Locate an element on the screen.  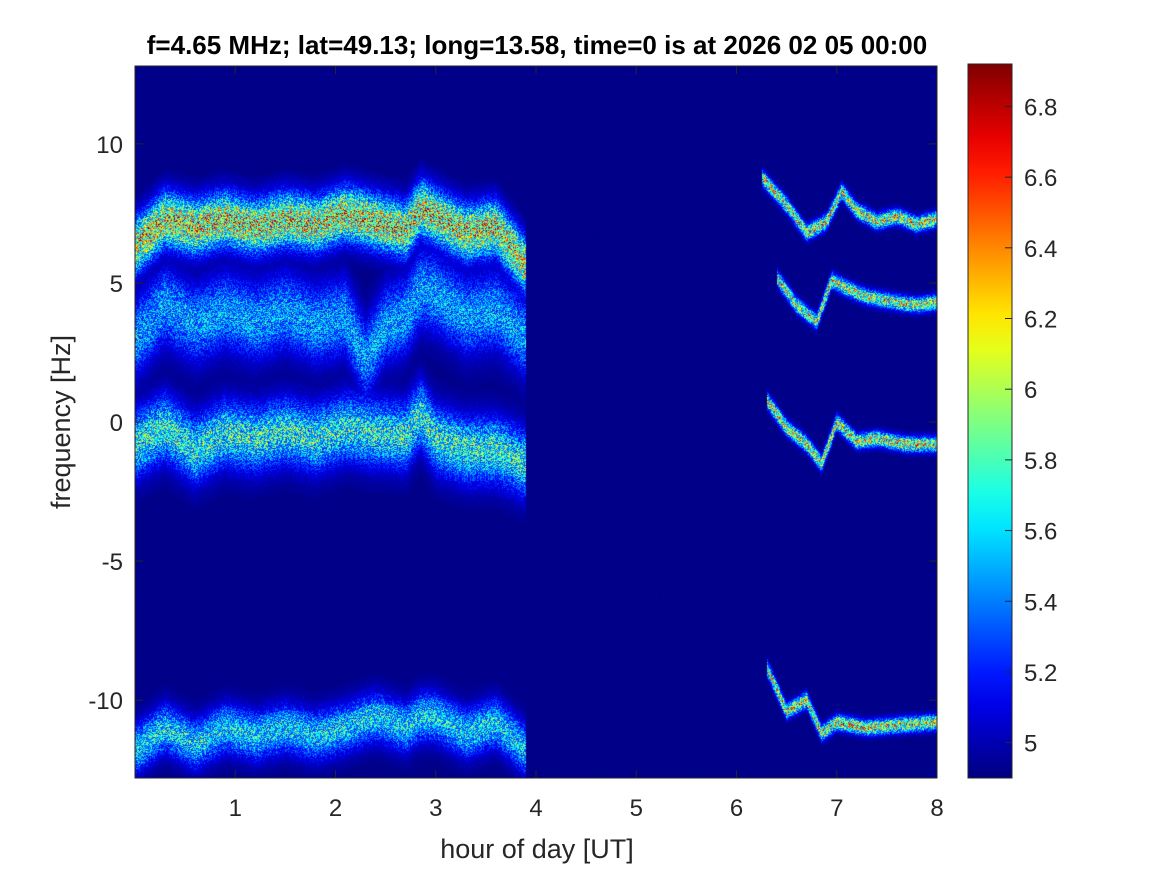
y-axis-label: frequency [Hz] is located at coordinates (61, 422).